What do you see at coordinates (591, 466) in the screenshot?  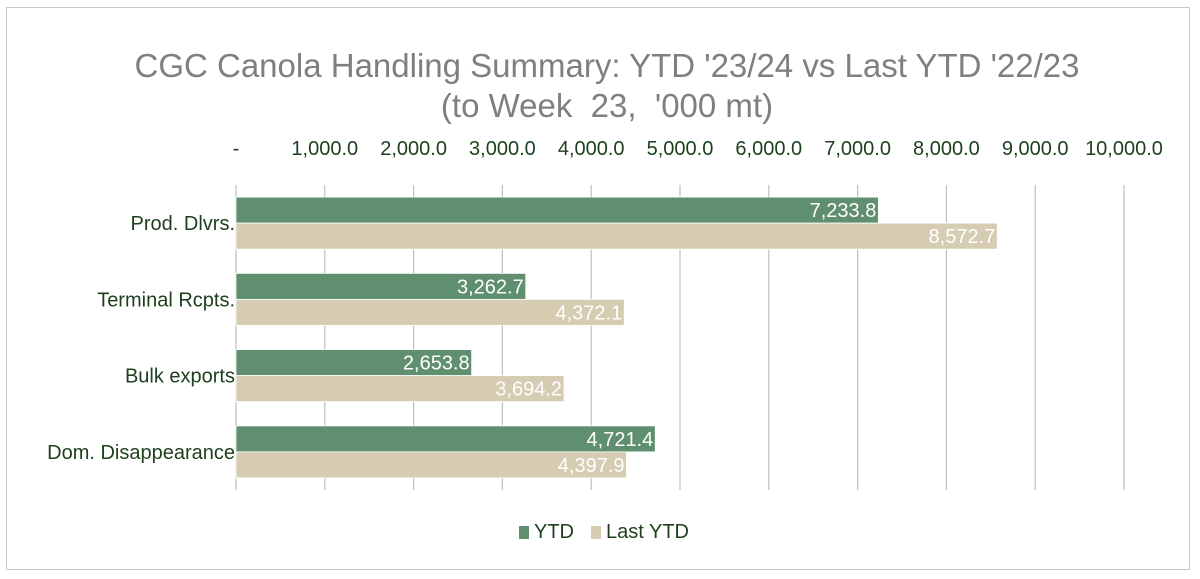 I see `data-label-last-ytd-3: 4,397.9` at bounding box center [591, 466].